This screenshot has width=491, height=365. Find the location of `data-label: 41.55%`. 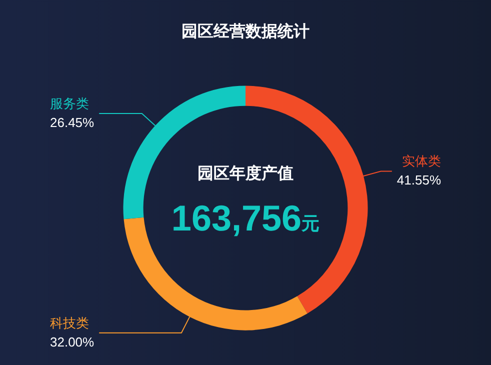

data-label: 41.55% is located at coordinates (419, 180).